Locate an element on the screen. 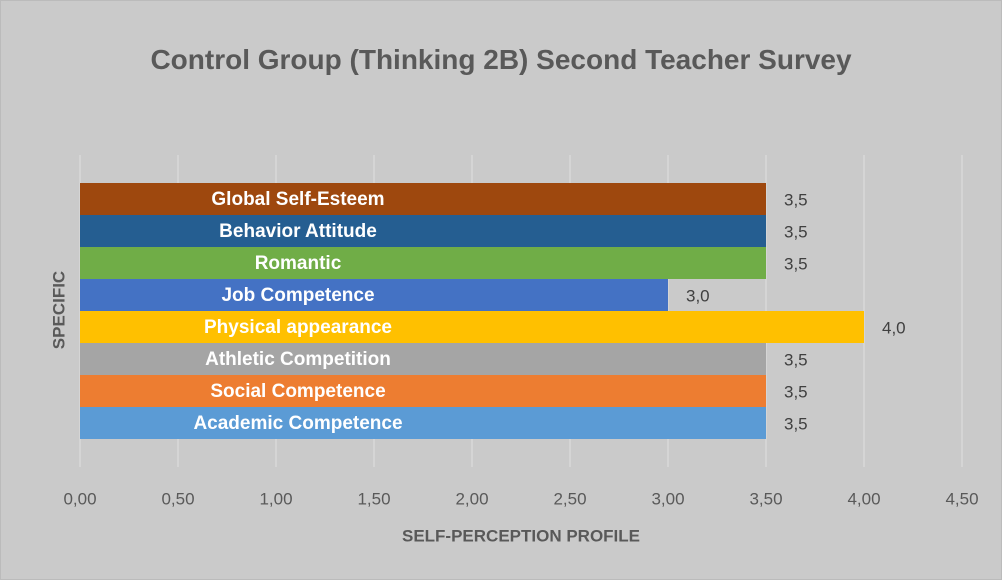  x-tick-label: 0,50 is located at coordinates (177, 498).